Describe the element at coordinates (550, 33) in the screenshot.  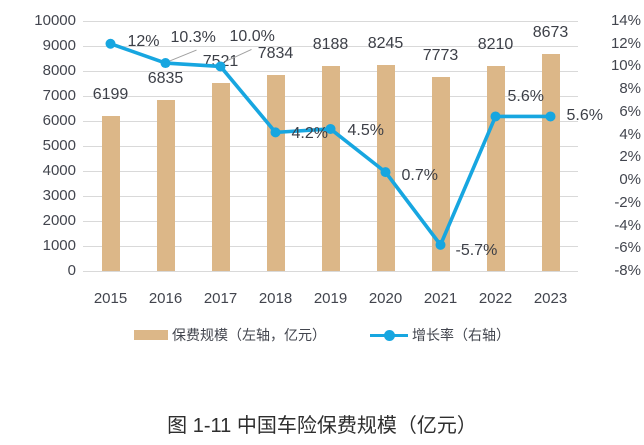
I see `bar-value-label: 8673` at that location.